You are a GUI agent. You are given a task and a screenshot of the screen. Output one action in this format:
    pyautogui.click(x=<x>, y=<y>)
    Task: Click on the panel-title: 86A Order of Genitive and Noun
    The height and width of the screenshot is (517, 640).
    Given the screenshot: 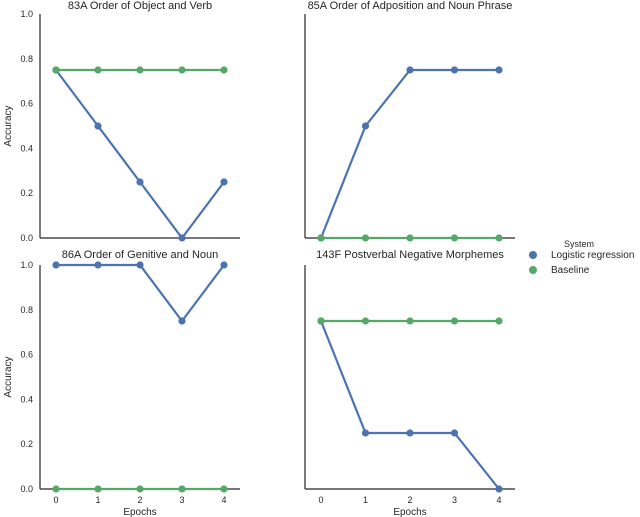 What is the action you would take?
    pyautogui.click(x=140, y=255)
    